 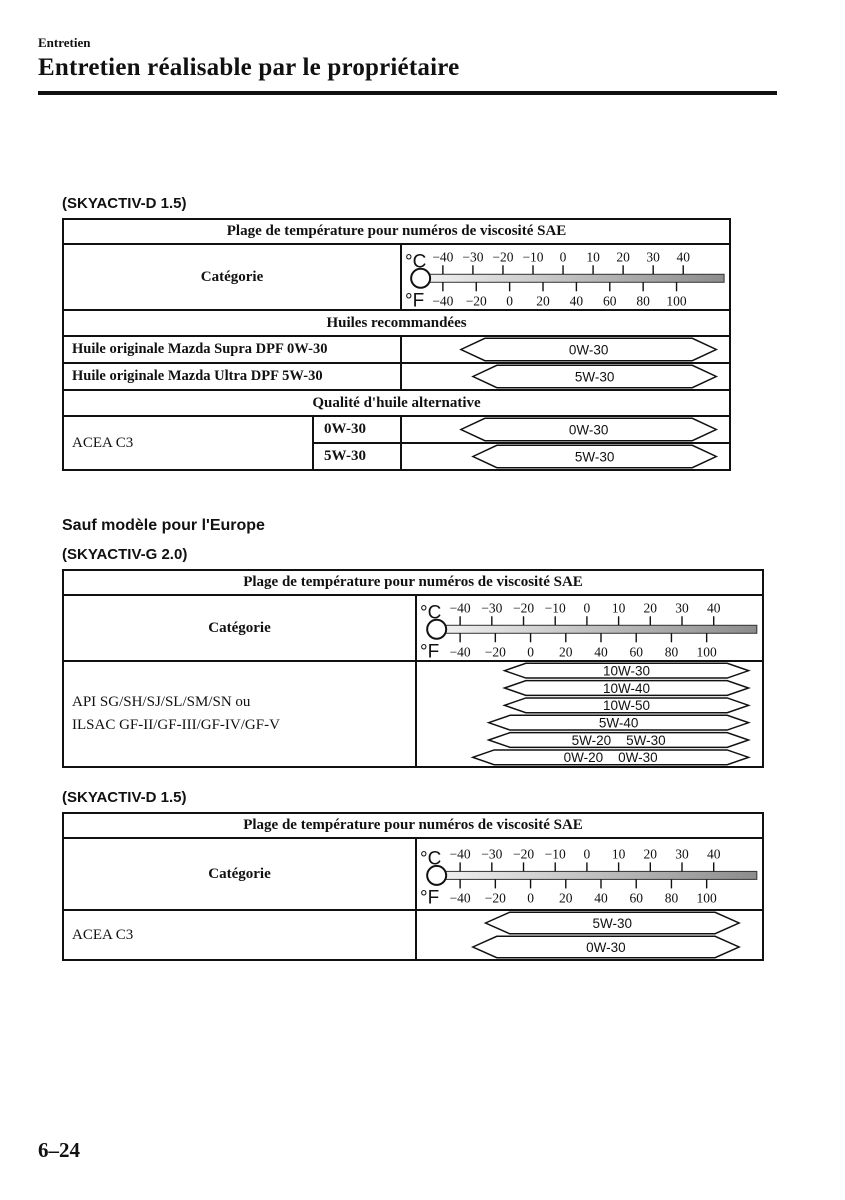 What do you see at coordinates (357, 456) in the screenshot?
I see `grade-cell: 5W-30` at bounding box center [357, 456].